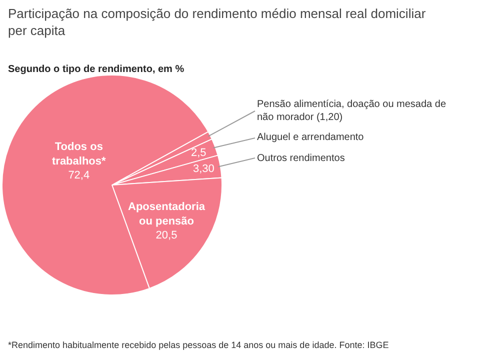 Image resolution: width=486 pixels, height=357 pixels. I want to click on slice-label: Aluguel e arrendamento, so click(310, 137).